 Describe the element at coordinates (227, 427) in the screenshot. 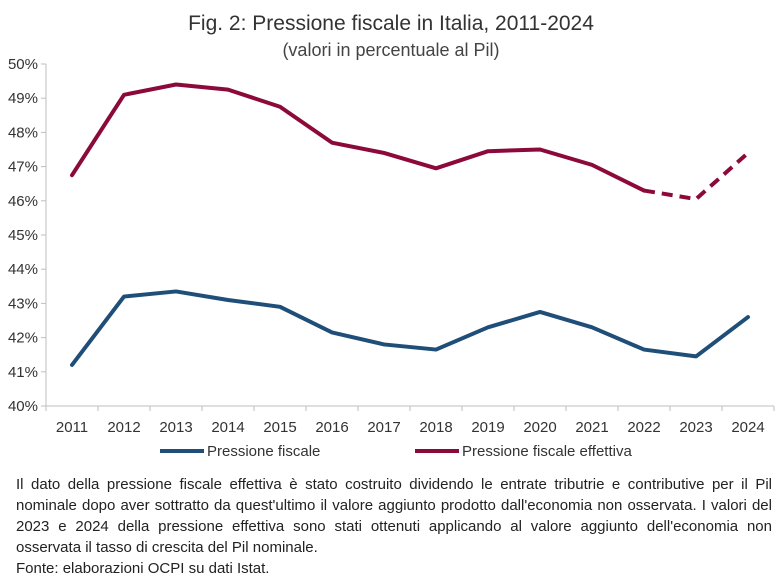

I see `x-tick-label: 2014` at that location.